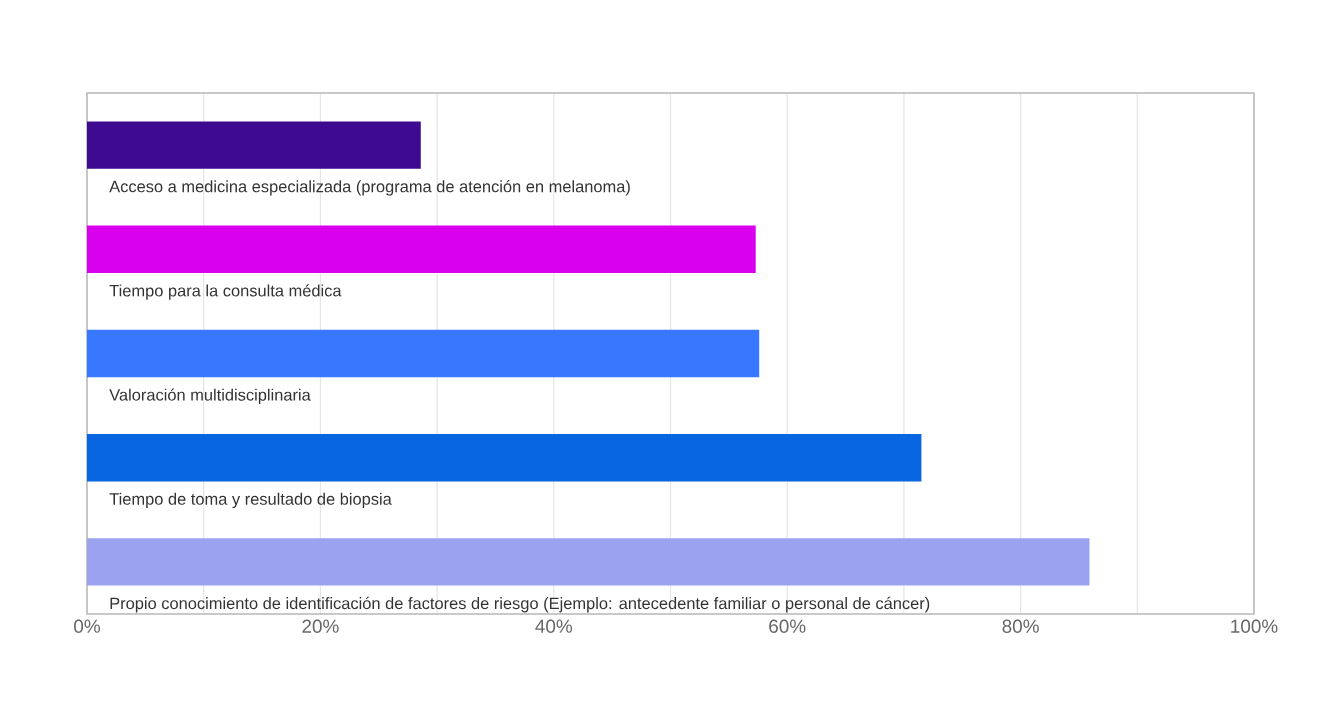 The height and width of the screenshot is (711, 1336). What do you see at coordinates (210, 396) in the screenshot?
I see `y-tick-label: Valoración multidisciplinaria` at bounding box center [210, 396].